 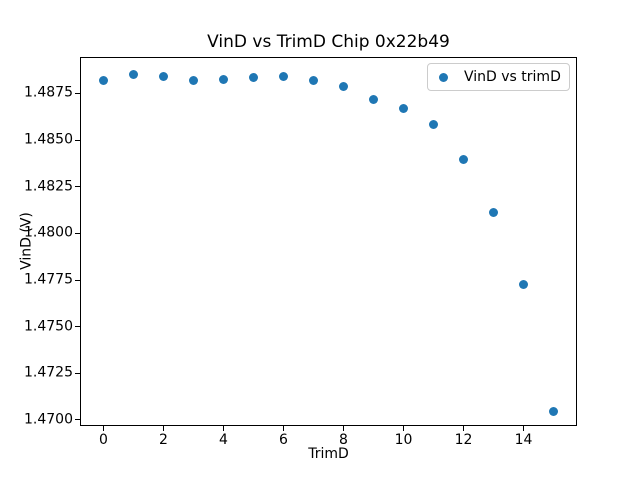 What do you see at coordinates (463, 440) in the screenshot?
I see `x-tick-label: 12` at bounding box center [463, 440].